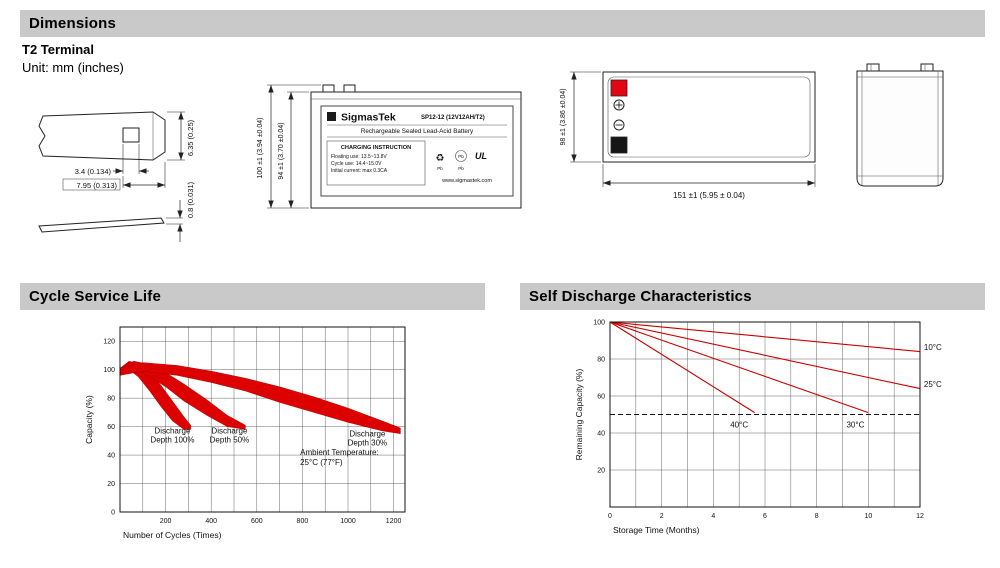 Image resolution: width=1000 pixels, height=568 pixels. What do you see at coordinates (709, 182) in the screenshot?
I see `dim-length-151: 151 ±1 (5.95 ± 0.04)` at bounding box center [709, 182].